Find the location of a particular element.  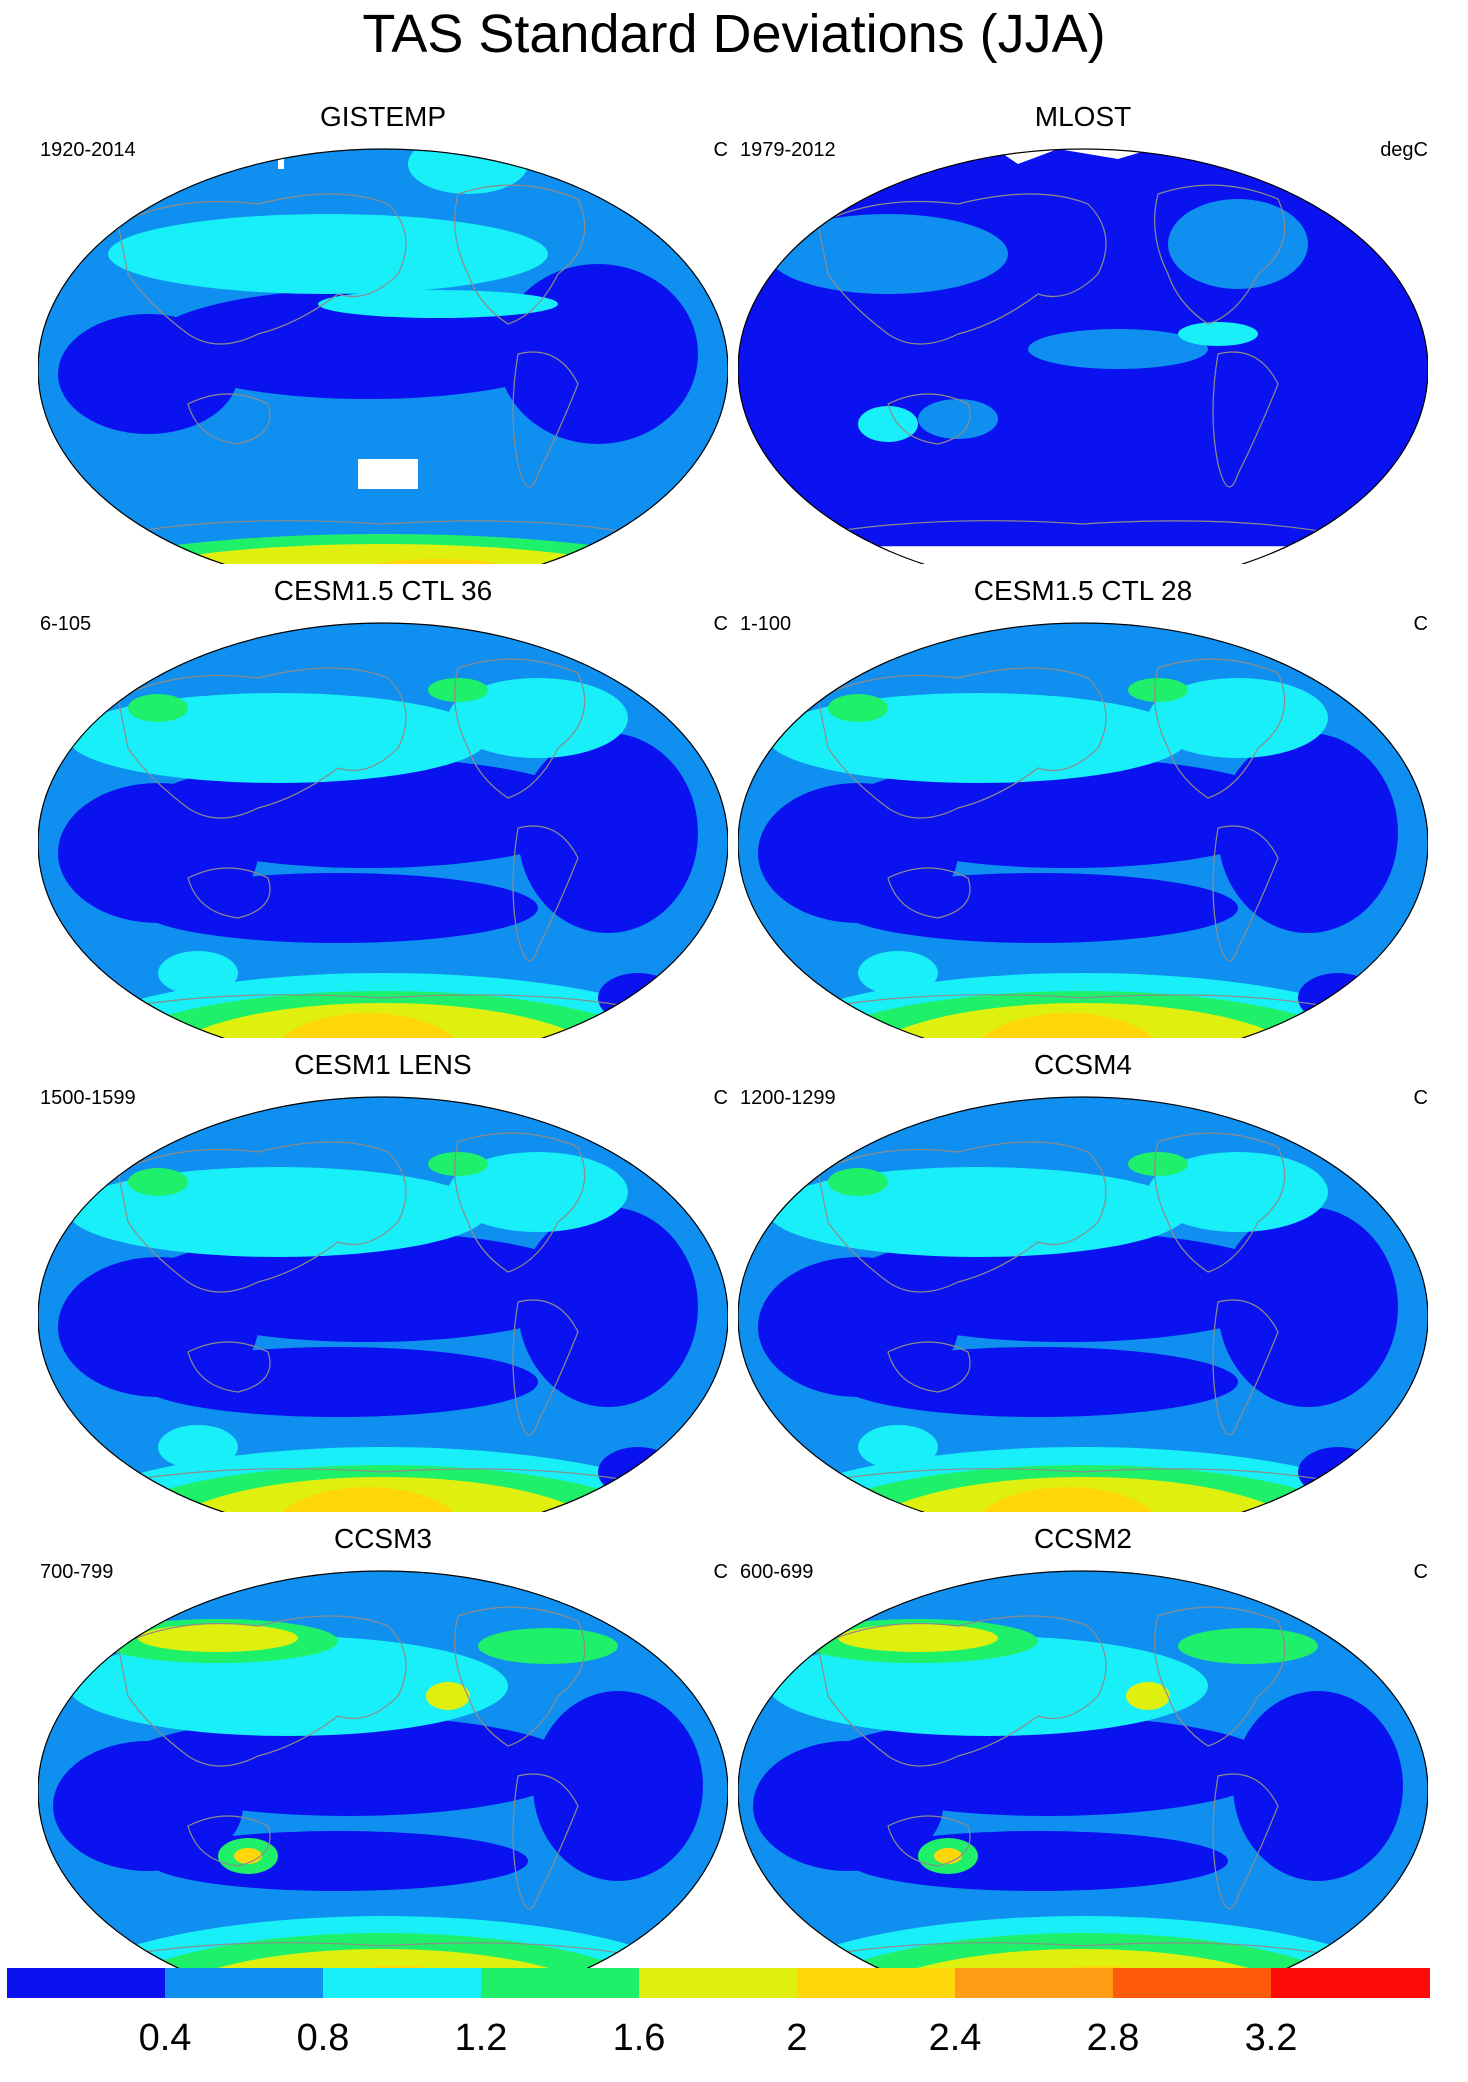

map-panel-cesm15-ctl28: CESM1.5 CTL 28 1-100 C is located at coordinates (1083, 806).